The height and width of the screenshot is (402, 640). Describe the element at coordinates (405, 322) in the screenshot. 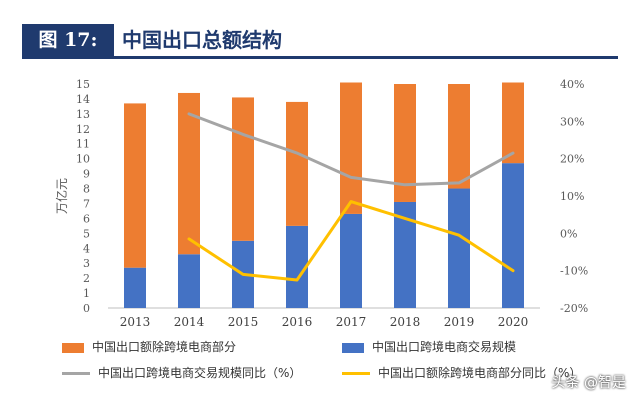

I see `x-tick-label: 2018` at that location.